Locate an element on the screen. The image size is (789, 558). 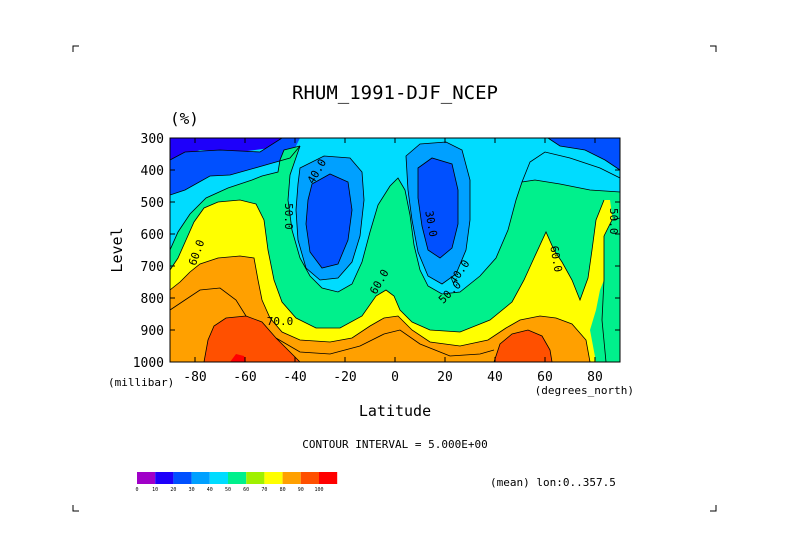
colorbar-label: 90 is located at coordinates (301, 490).